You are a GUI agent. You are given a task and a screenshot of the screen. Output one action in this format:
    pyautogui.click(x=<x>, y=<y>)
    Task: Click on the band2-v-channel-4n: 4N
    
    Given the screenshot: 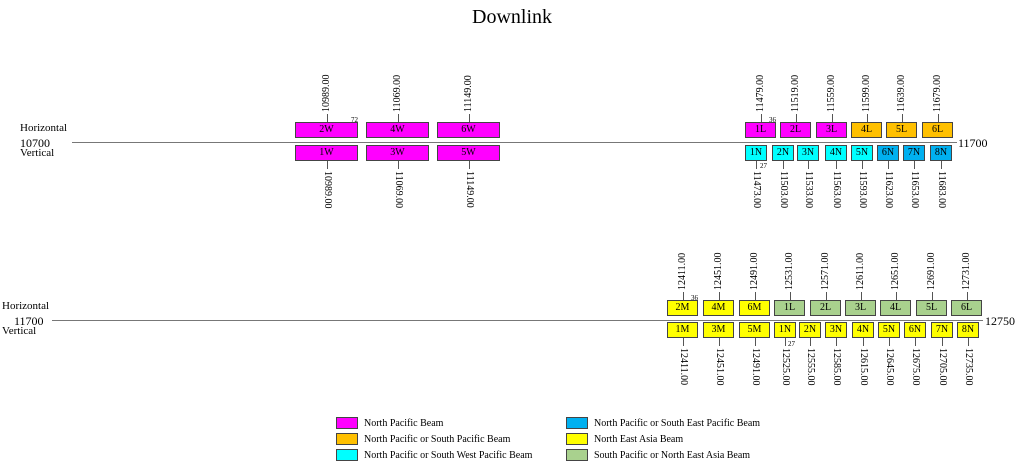 What is the action you would take?
    pyautogui.click(x=863, y=330)
    